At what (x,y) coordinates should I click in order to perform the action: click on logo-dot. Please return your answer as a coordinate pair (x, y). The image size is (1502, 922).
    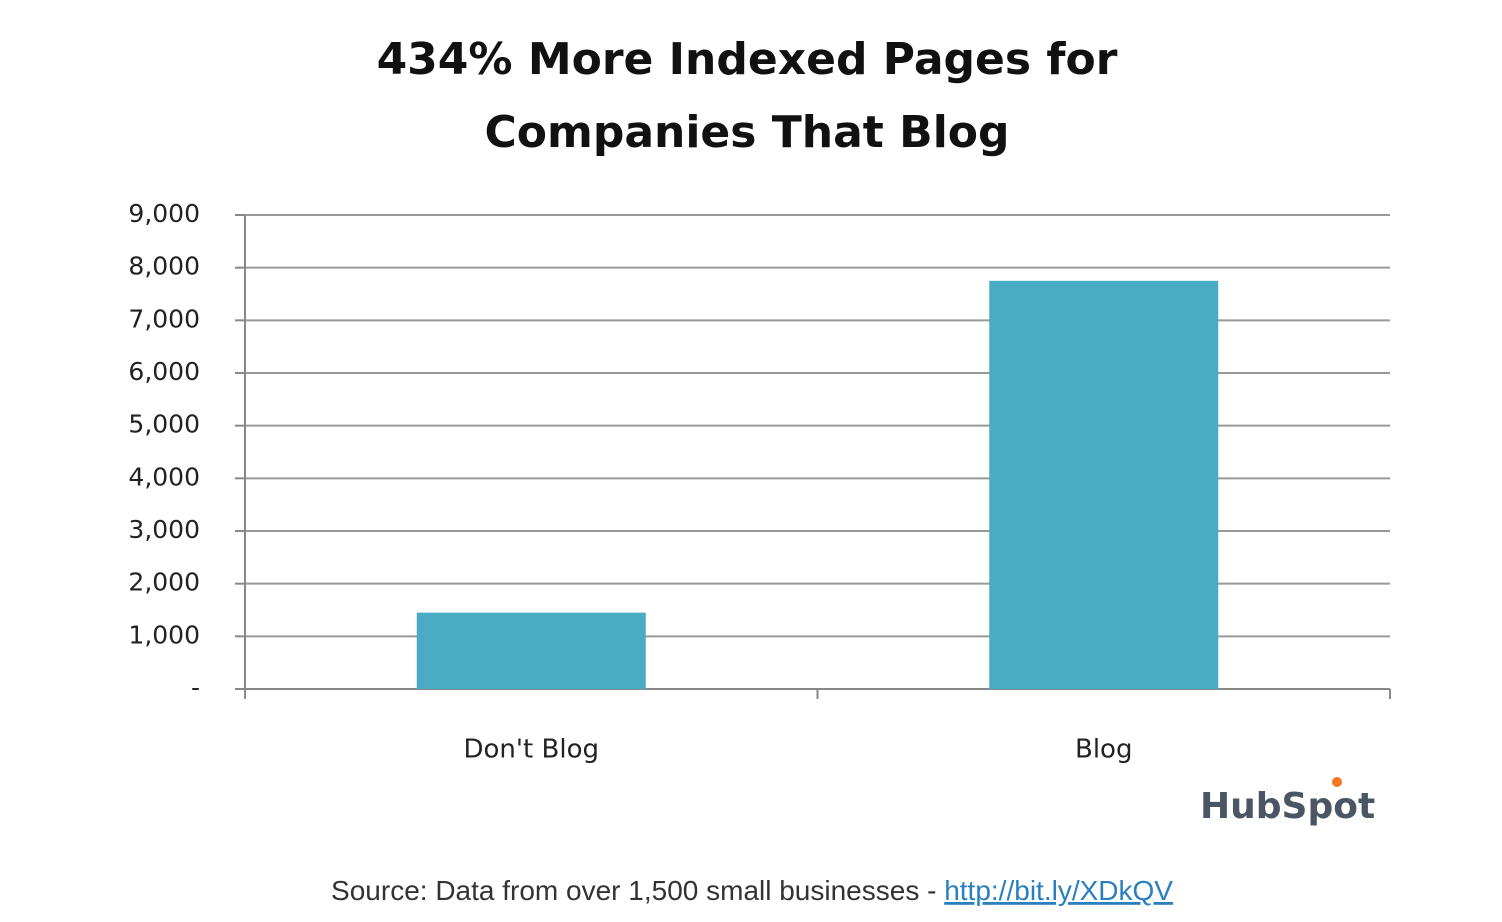
    Looking at the image, I should click on (1337, 782).